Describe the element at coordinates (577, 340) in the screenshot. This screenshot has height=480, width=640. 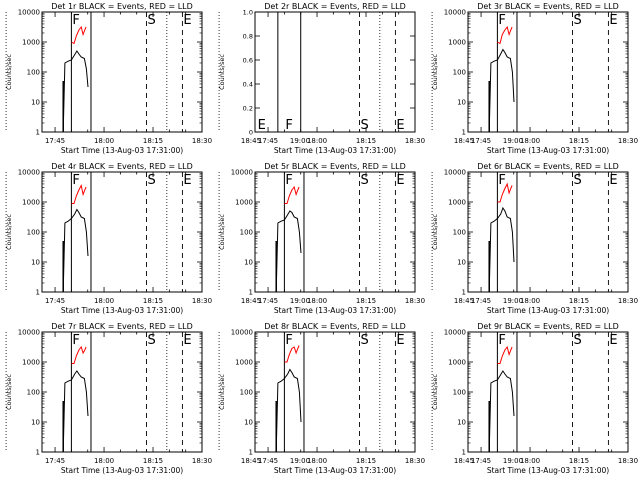
I see `det-9r-marker-s: S` at that location.